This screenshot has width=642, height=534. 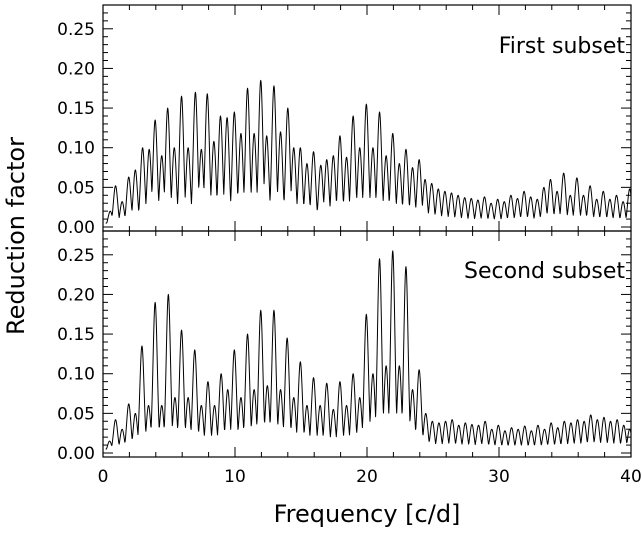 I want to click on y-axis-title: Reduction factor, so click(x=16, y=236).